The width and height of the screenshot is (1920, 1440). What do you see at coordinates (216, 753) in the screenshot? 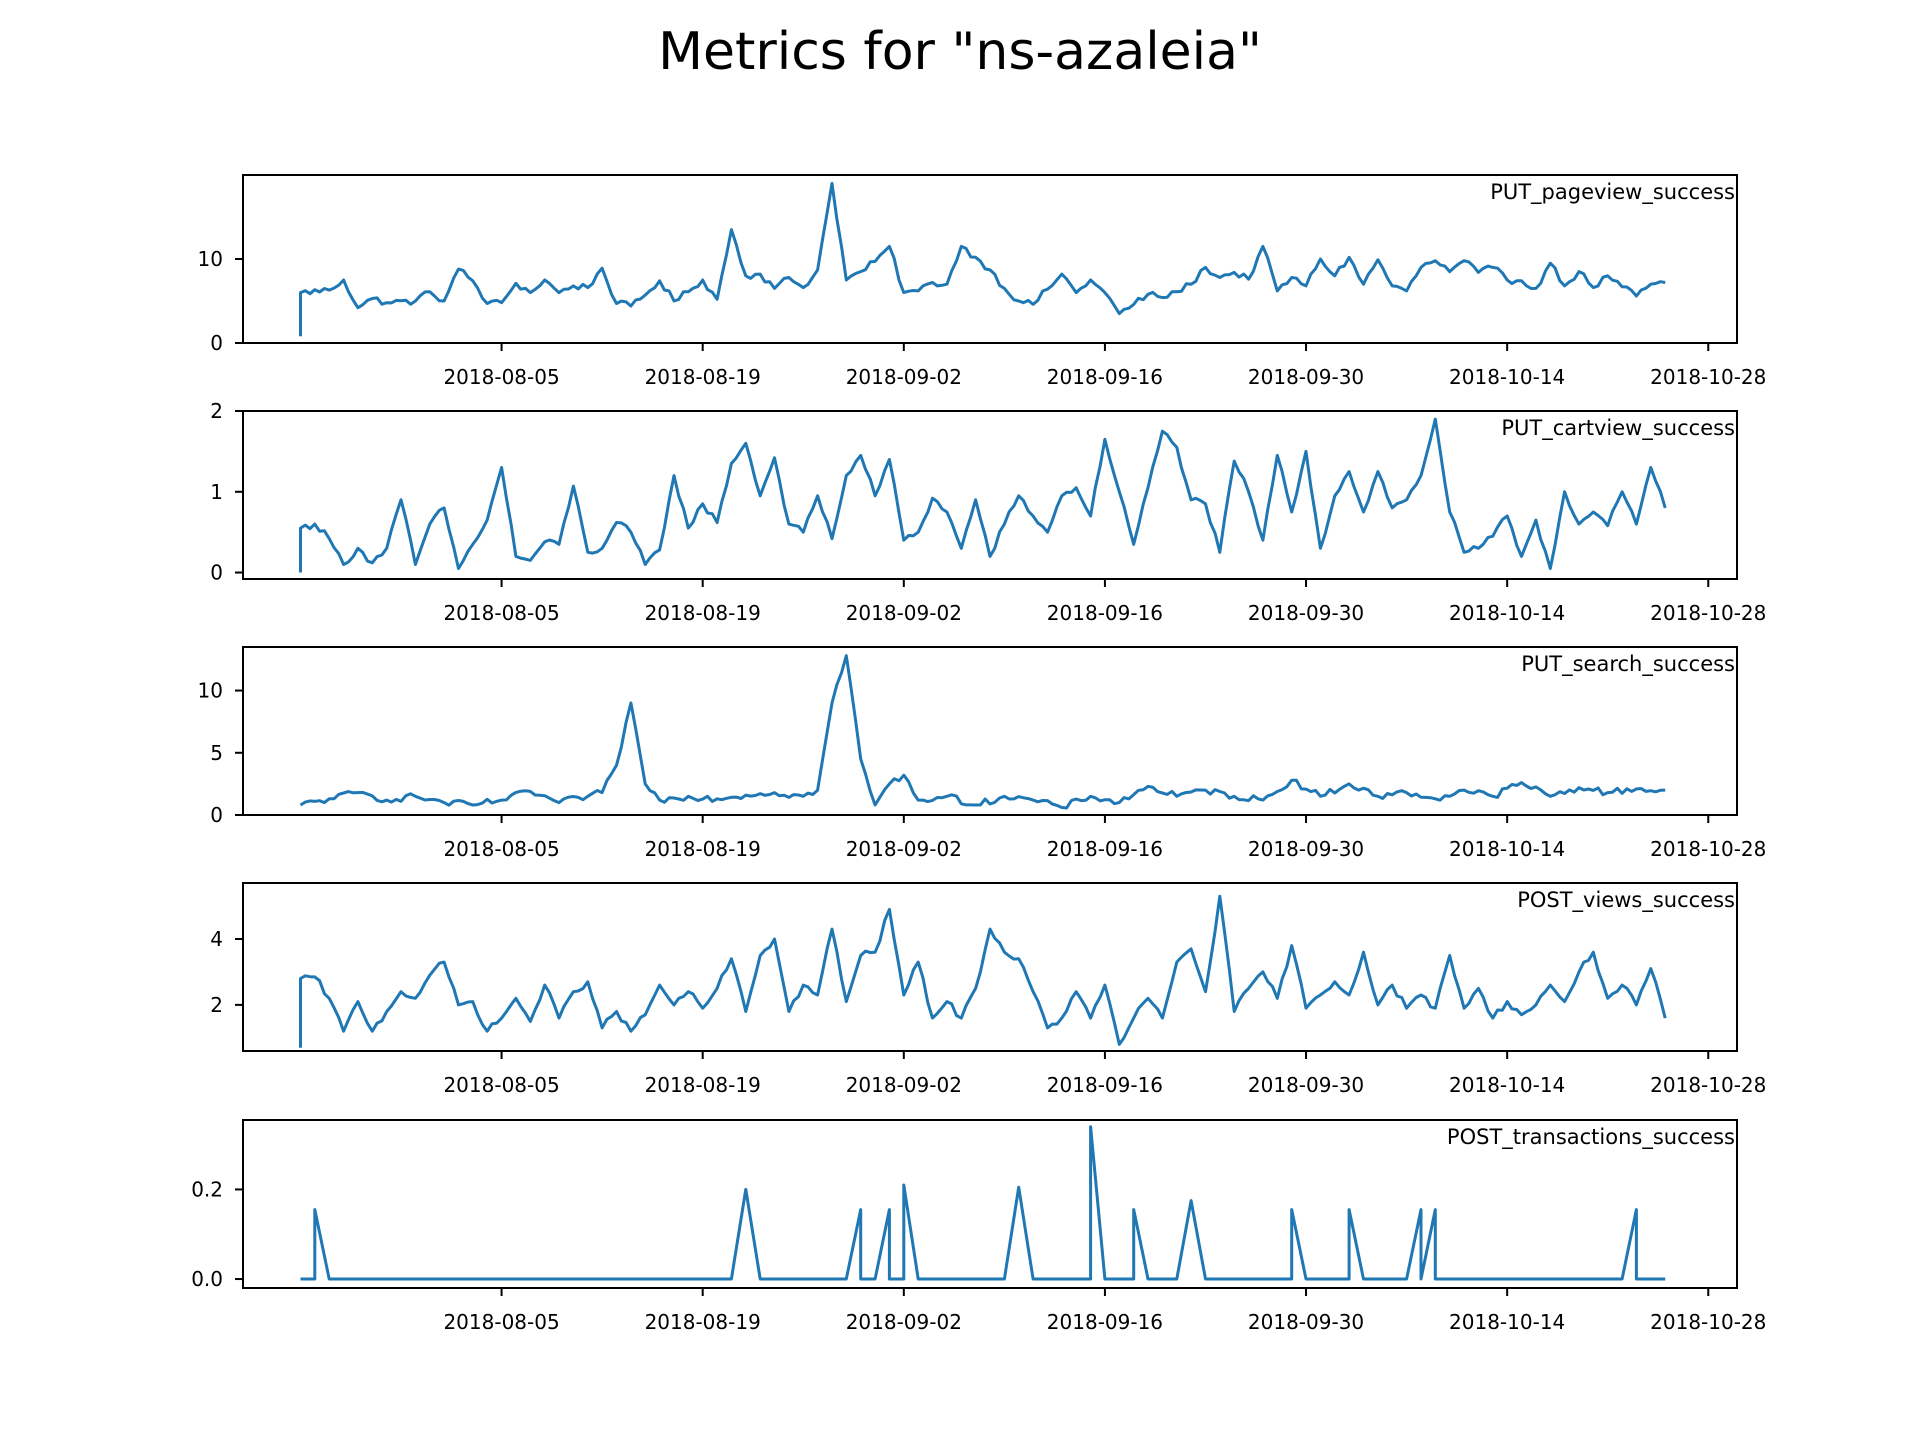
I see `y-tick-label: 5` at bounding box center [216, 753].